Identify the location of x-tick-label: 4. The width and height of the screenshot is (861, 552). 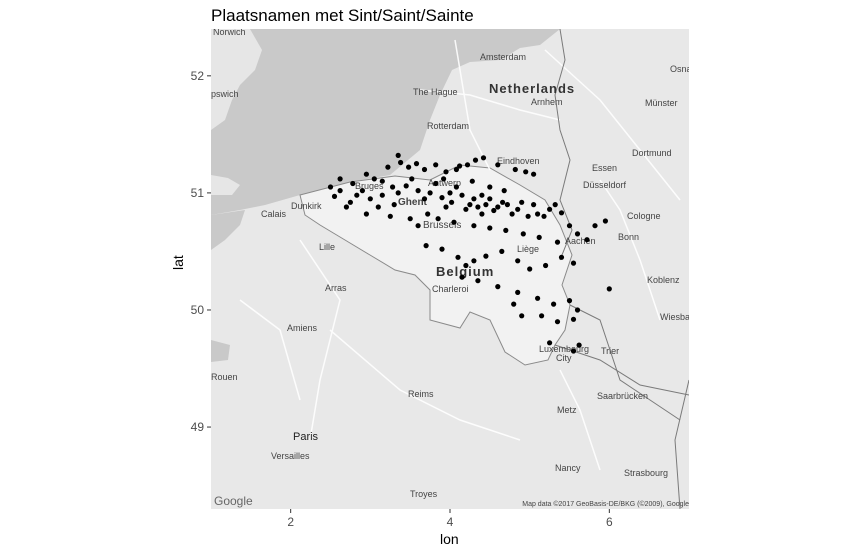
(450, 522).